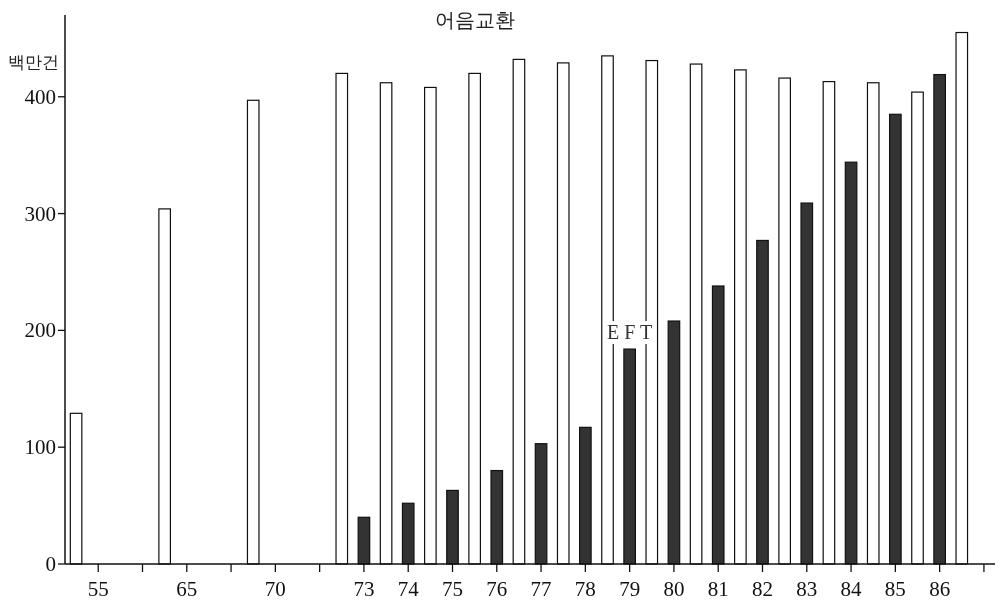 This screenshot has width=1002, height=611. What do you see at coordinates (718, 589) in the screenshot?
I see `x-tick-label: 81` at bounding box center [718, 589].